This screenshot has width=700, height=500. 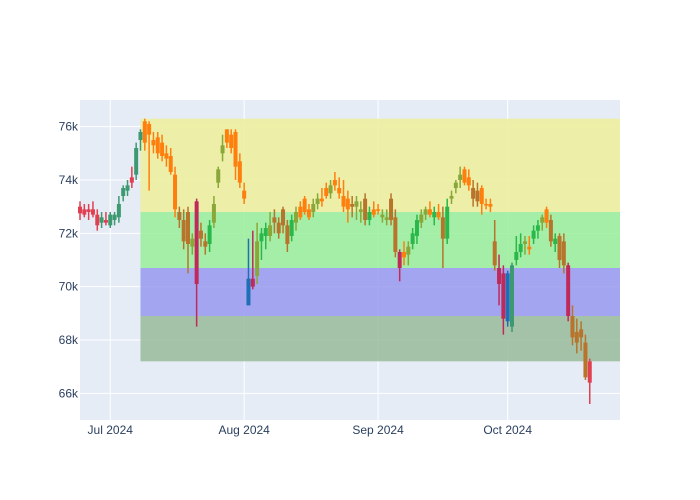 I want to click on y-tick-label: 70k, so click(x=69, y=287).